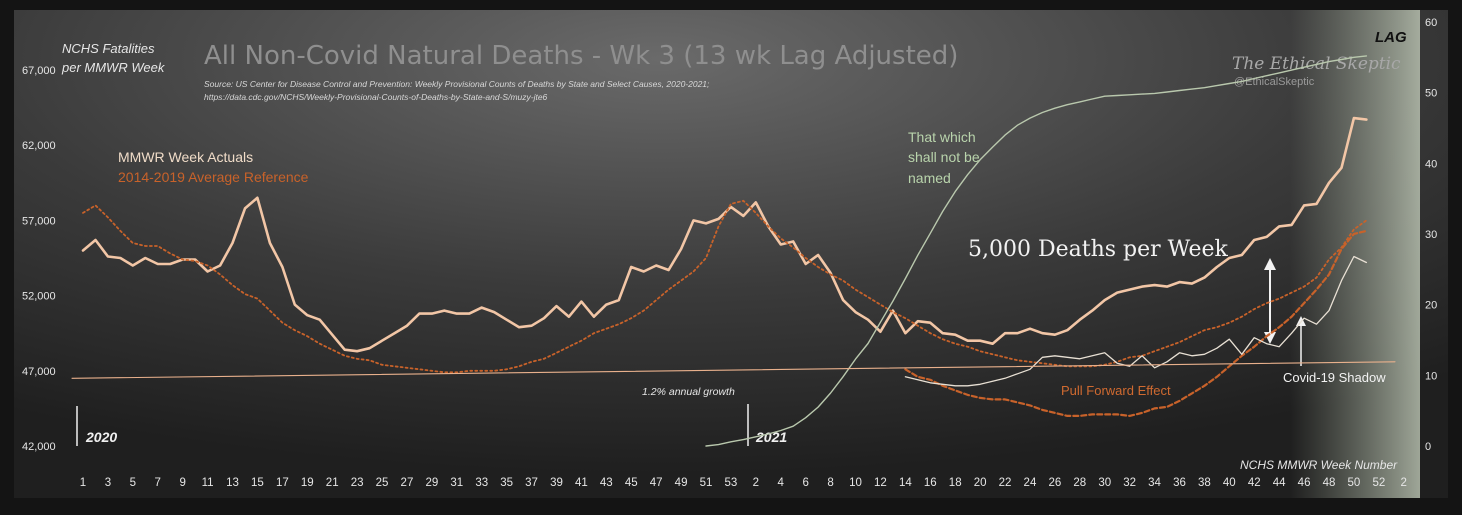 The image size is (1462, 515). I want to click on x-tick-label: 43, so click(606, 483).